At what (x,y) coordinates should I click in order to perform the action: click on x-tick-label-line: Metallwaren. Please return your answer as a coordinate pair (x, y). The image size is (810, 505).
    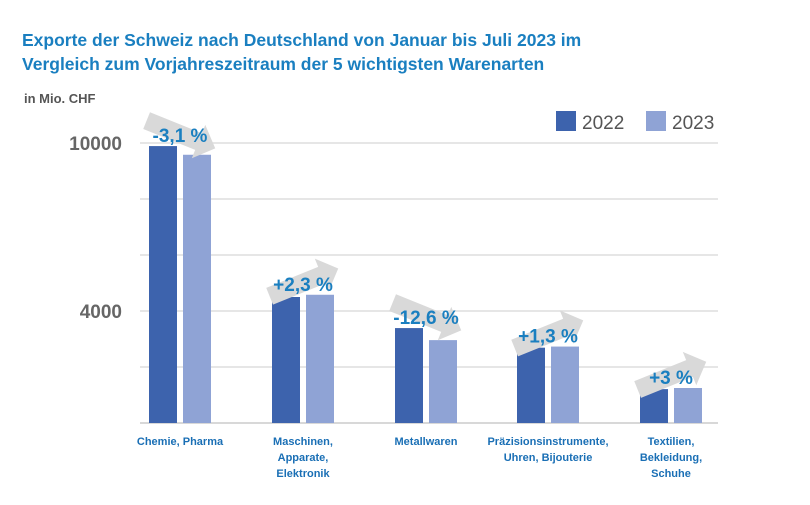
    Looking at the image, I should click on (426, 442).